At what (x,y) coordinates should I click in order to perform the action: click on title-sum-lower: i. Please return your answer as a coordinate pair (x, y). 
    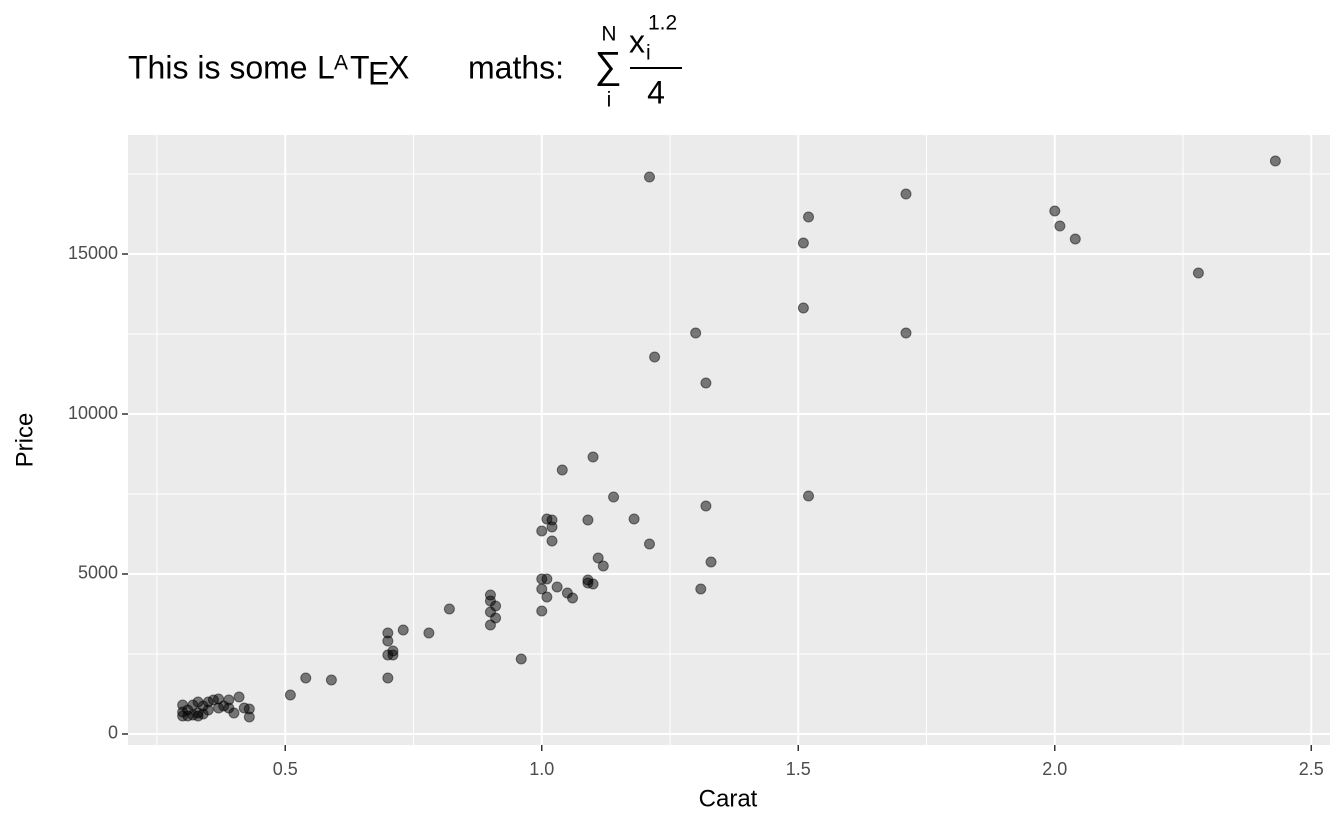
    Looking at the image, I should click on (609, 100).